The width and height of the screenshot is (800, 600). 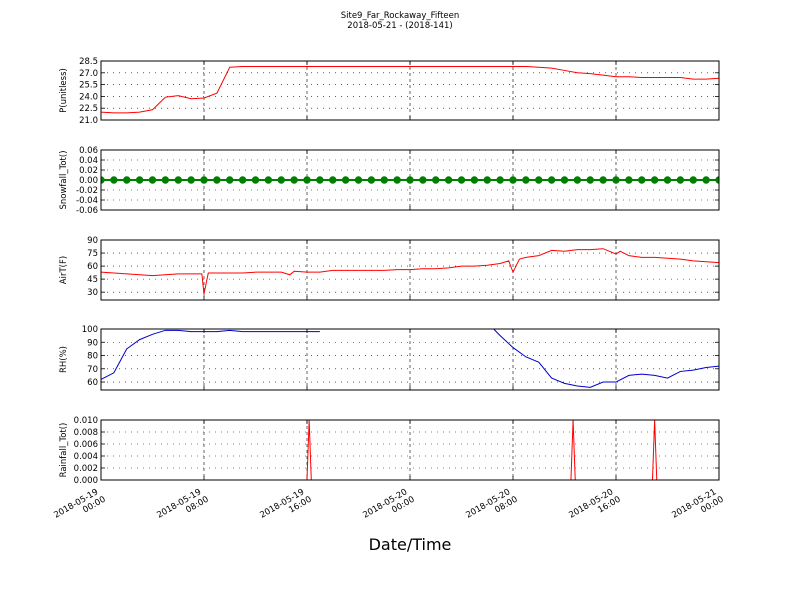 What do you see at coordinates (86, 445) in the screenshot?
I see `y-tick-label: 0.006` at bounding box center [86, 445].